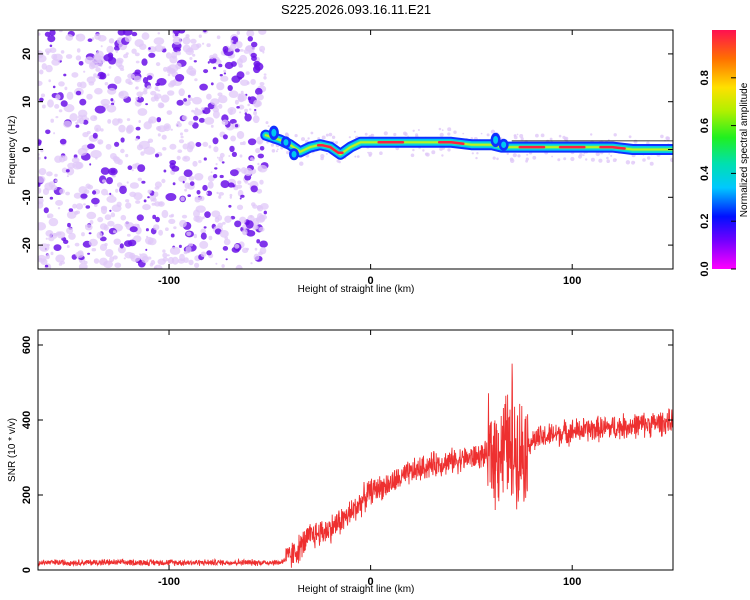 The height and width of the screenshot is (600, 750). What do you see at coordinates (356, 589) in the screenshot?
I see `snr-x-axis-label: Height of straight line (km)` at bounding box center [356, 589].